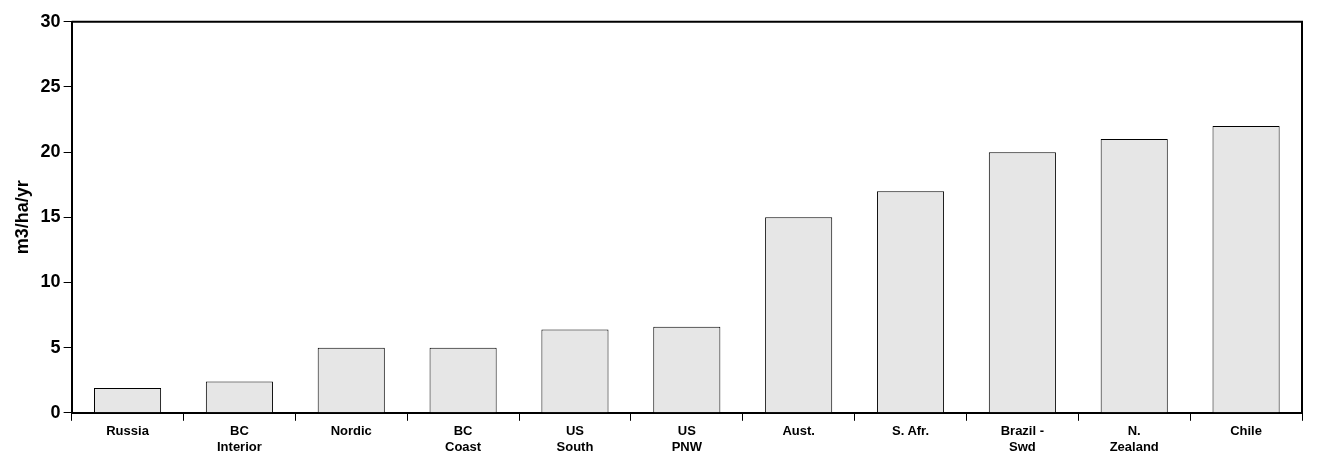 The width and height of the screenshot is (1330, 466). I want to click on y-tick-label: 15, so click(50, 216).